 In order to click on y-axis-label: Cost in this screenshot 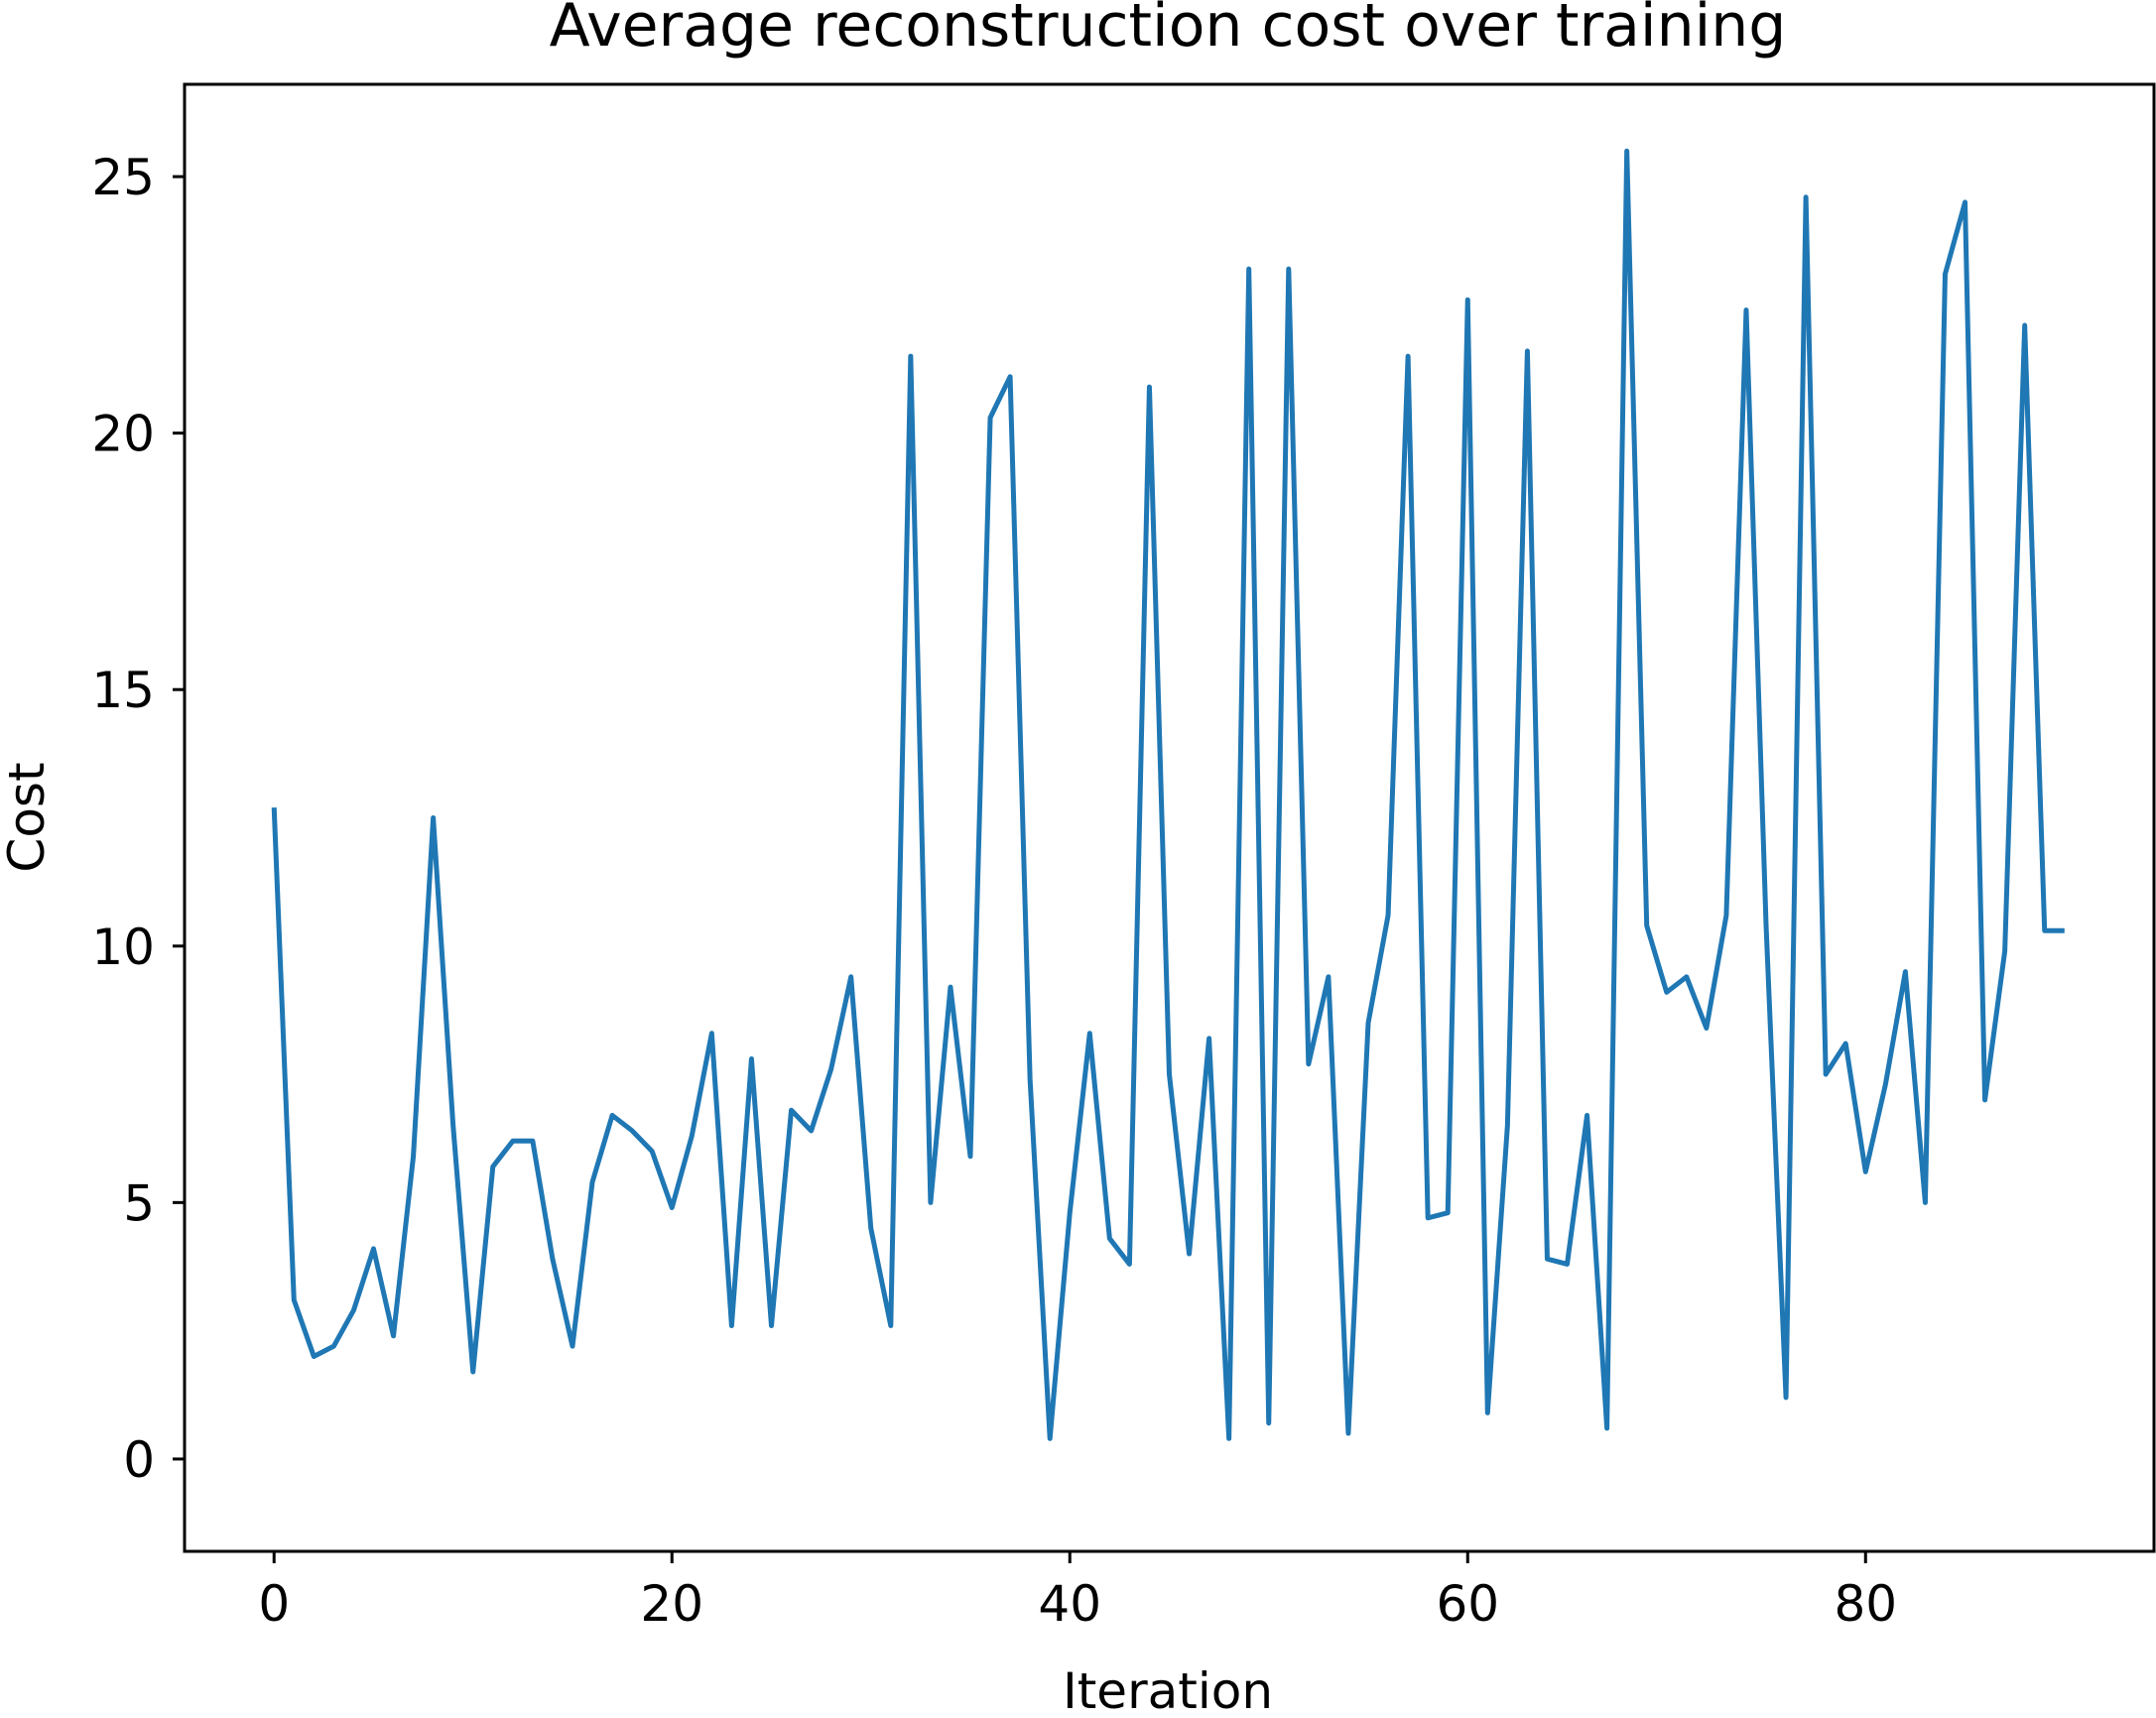, I will do `click(28, 817)`.